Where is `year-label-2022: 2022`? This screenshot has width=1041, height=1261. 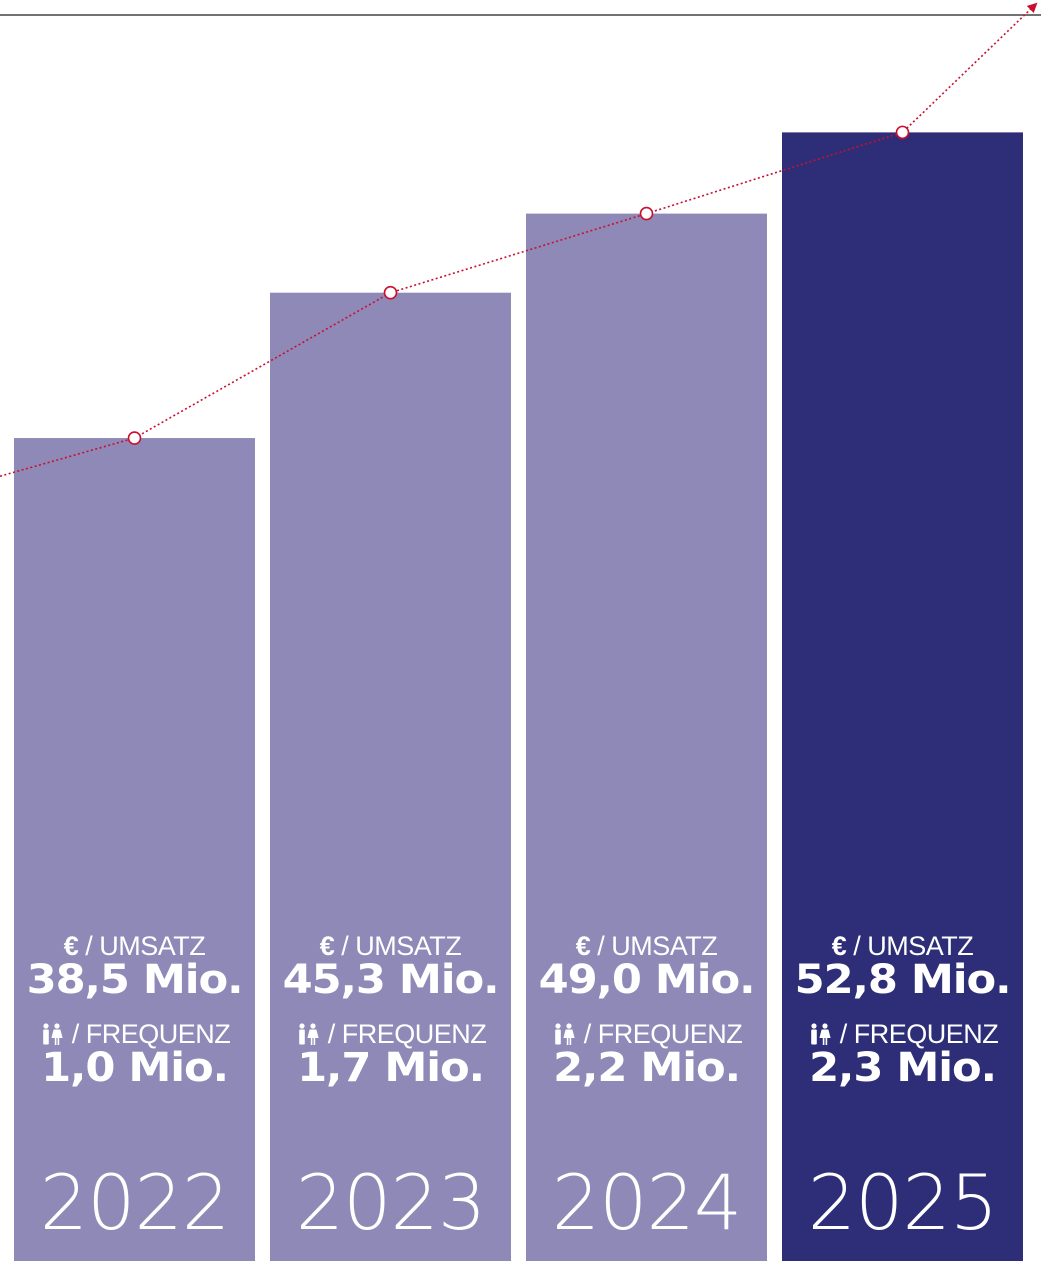
year-label-2022: 2022 is located at coordinates (134, 1202).